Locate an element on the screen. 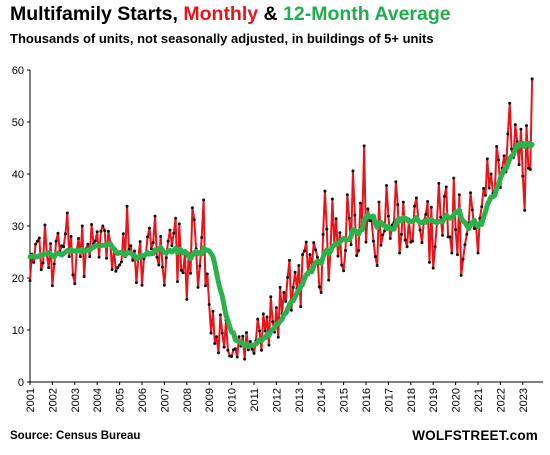 This screenshot has height=455, width=550. x-tick-label: 2021 is located at coordinates (479, 400).